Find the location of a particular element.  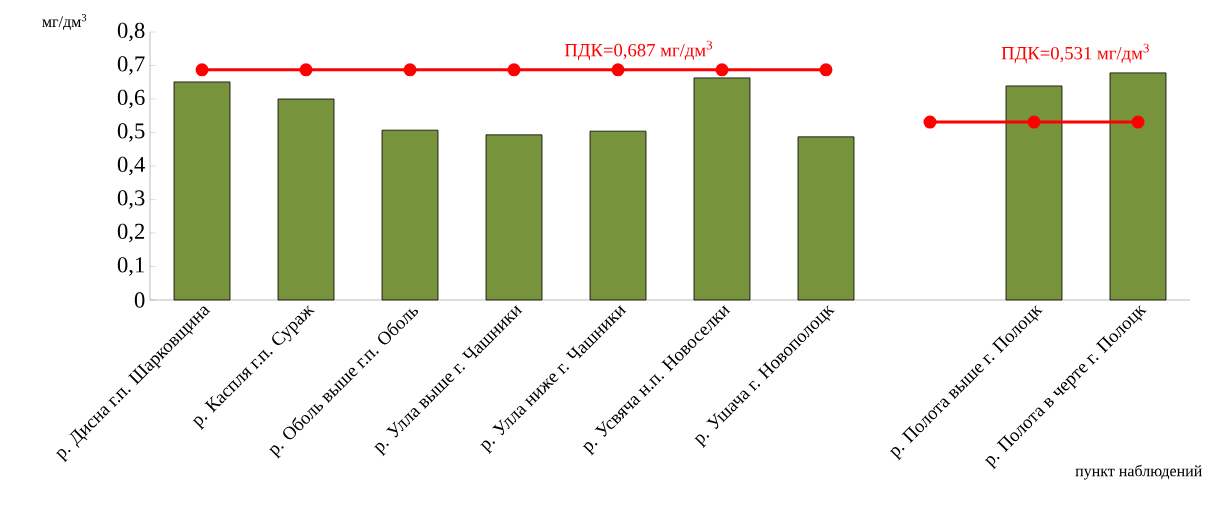

series-label: ПДК=0,687 мг/дм$^{3}$ is located at coordinates (638, 50).